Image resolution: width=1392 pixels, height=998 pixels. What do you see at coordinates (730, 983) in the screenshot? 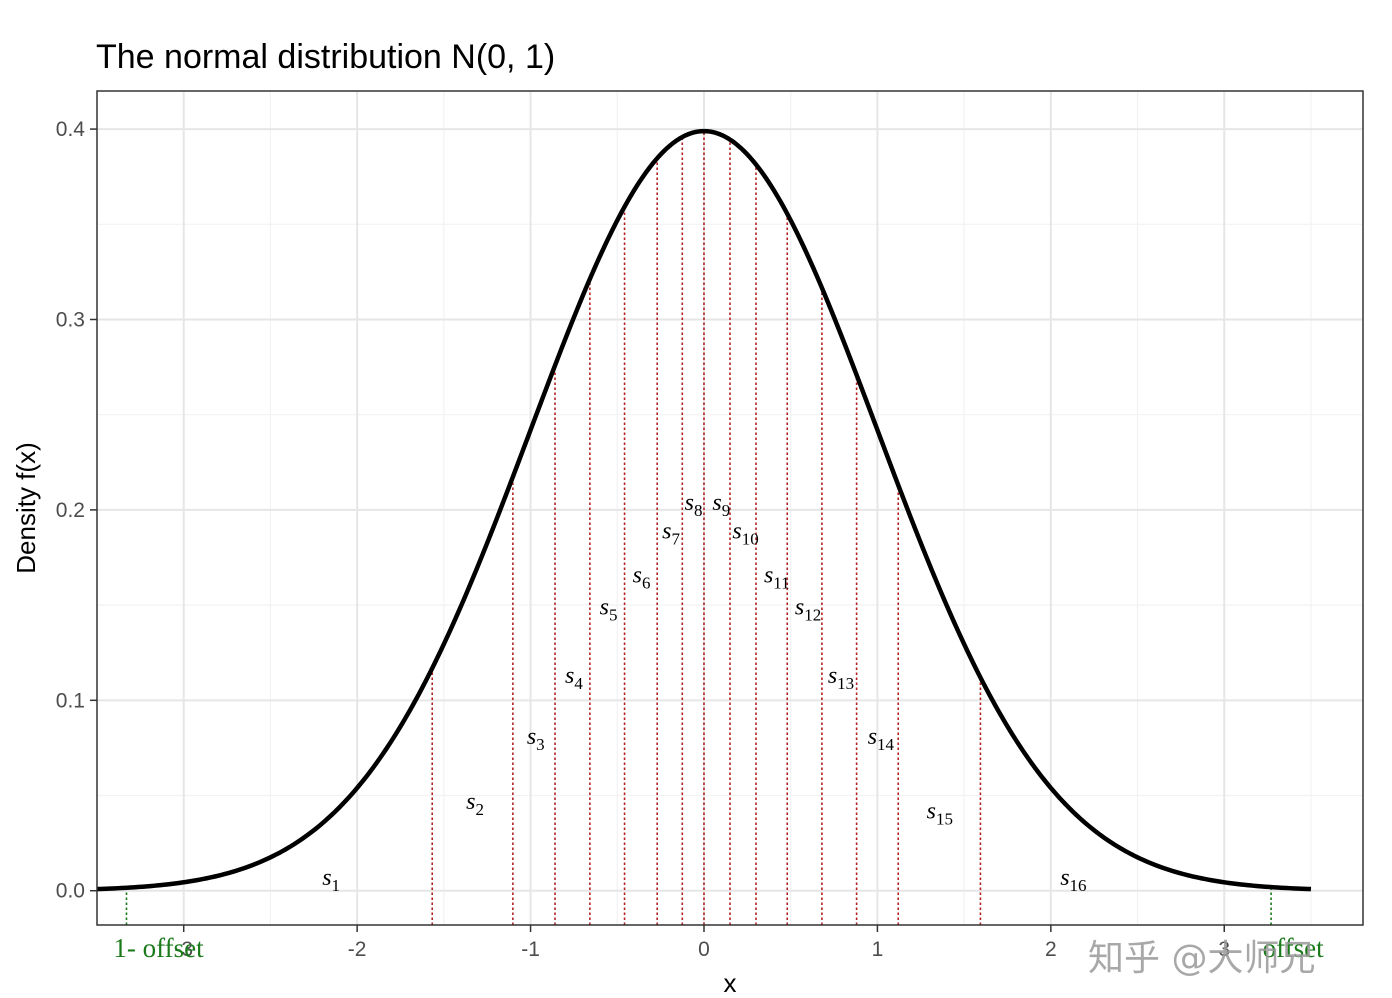
I see `x-axis-title: x` at bounding box center [730, 983].